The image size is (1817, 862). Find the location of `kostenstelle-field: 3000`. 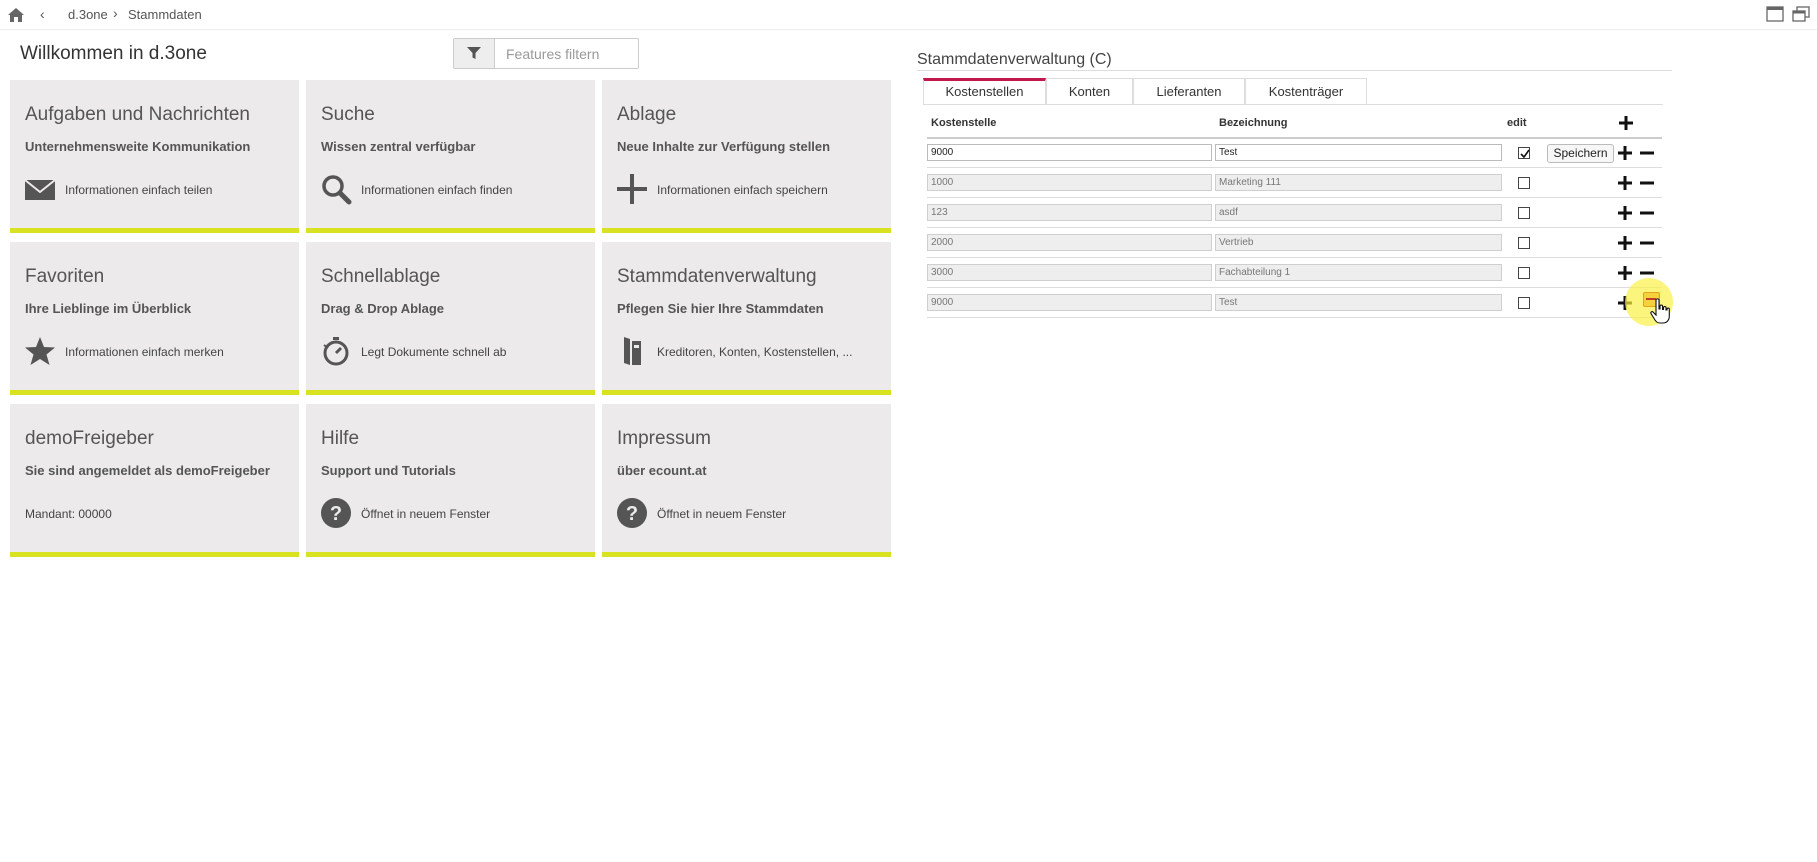

kostenstelle-field: 3000 is located at coordinates (1069, 272).